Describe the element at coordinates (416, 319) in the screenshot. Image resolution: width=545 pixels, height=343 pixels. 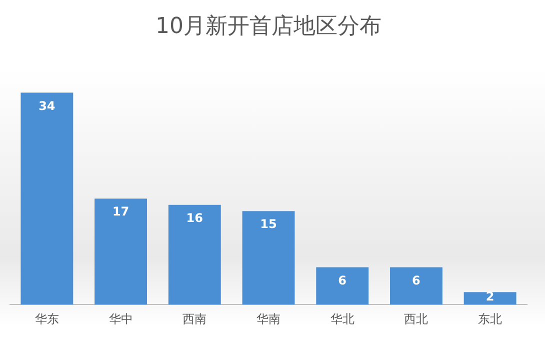
I see `x-tick-label: 西北` at that location.